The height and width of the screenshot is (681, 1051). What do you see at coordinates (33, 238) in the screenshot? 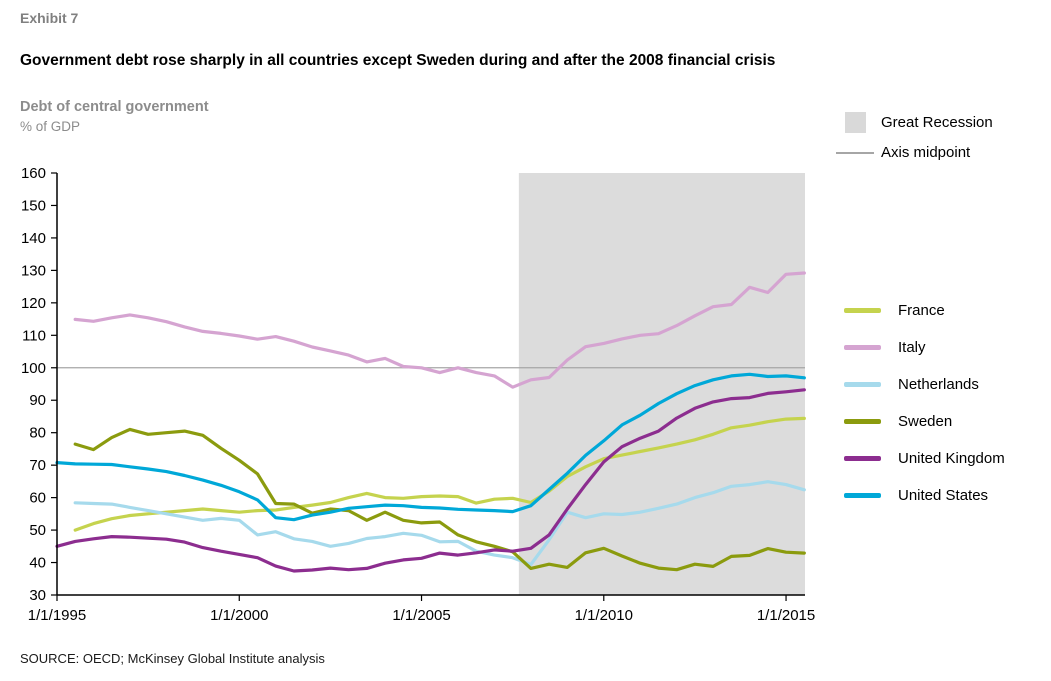
I see `y-tick-label: 140` at bounding box center [33, 238].